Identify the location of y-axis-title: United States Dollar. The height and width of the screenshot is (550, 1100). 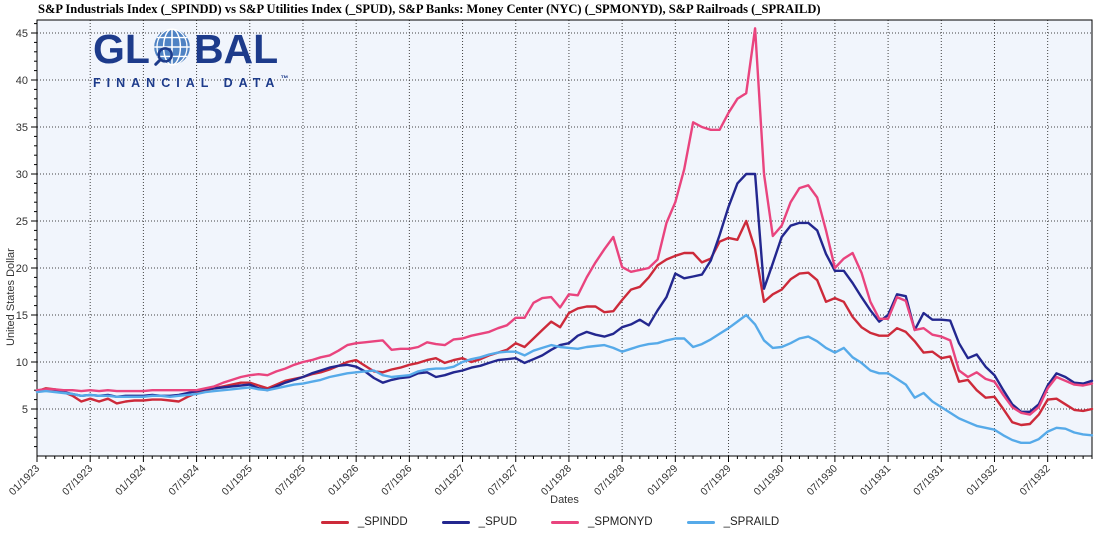
(11, 297).